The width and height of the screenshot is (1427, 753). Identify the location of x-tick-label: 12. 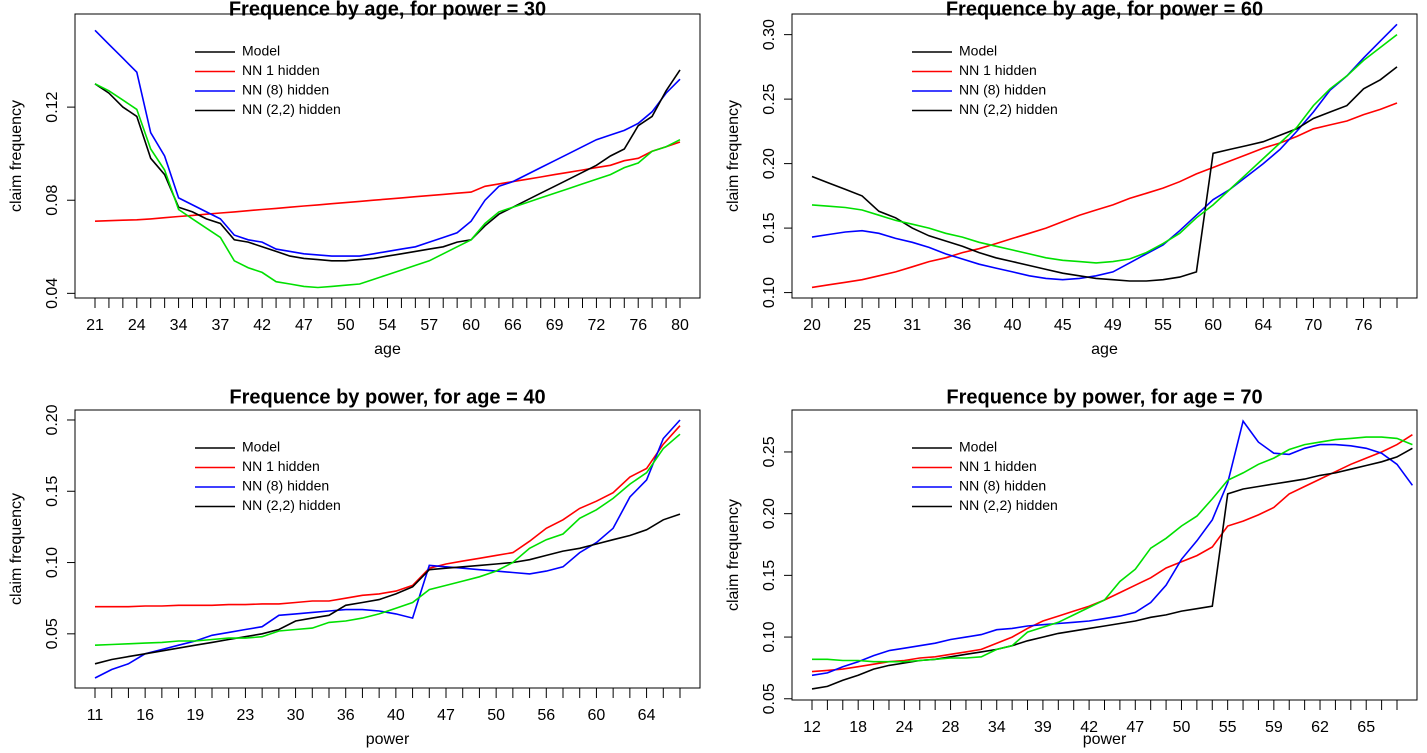
(812, 727).